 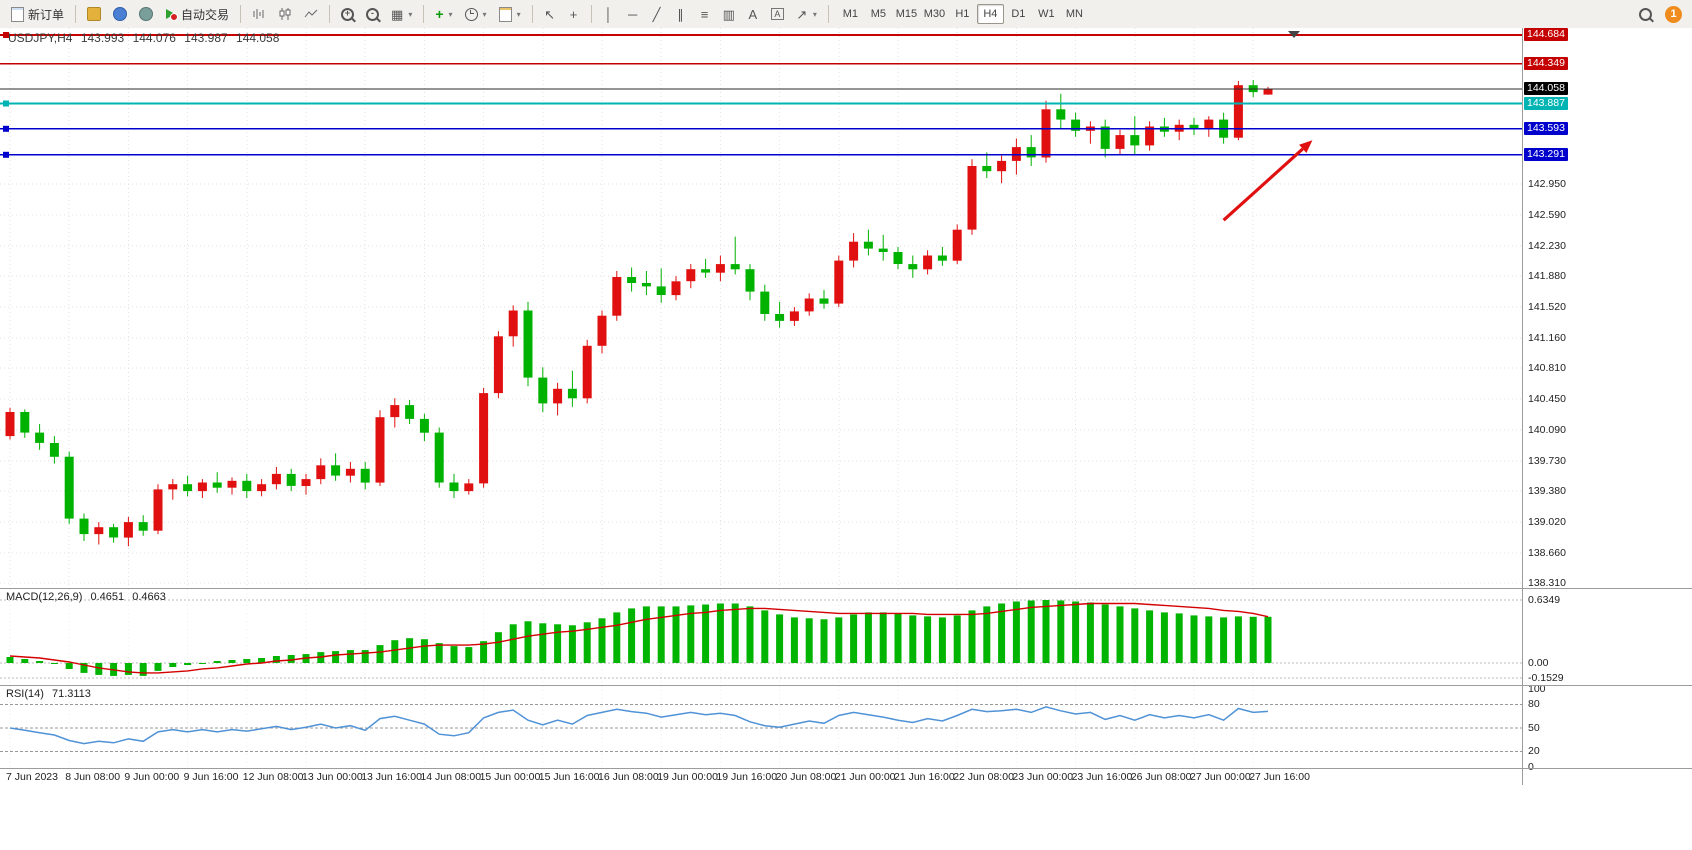 I want to click on time-label: 7 Jun 2023, so click(x=32, y=777).